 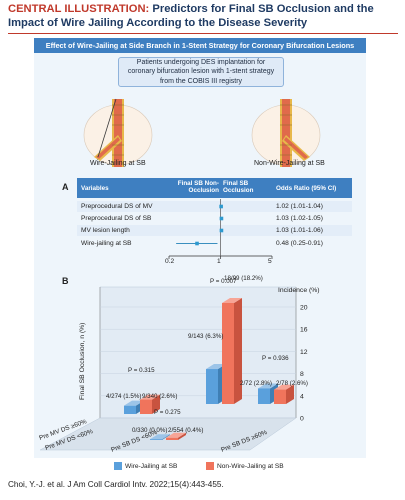 What do you see at coordinates (141, 370) in the screenshot?
I see `p-value-label: P = 0.315` at bounding box center [141, 370].